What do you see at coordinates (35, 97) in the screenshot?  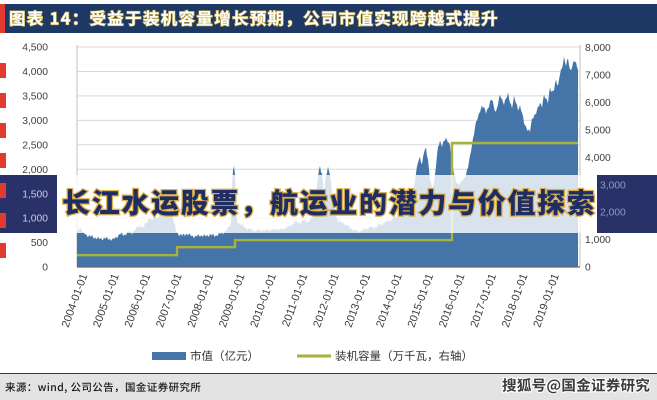 I see `svg-text: 3,500` at bounding box center [35, 97].